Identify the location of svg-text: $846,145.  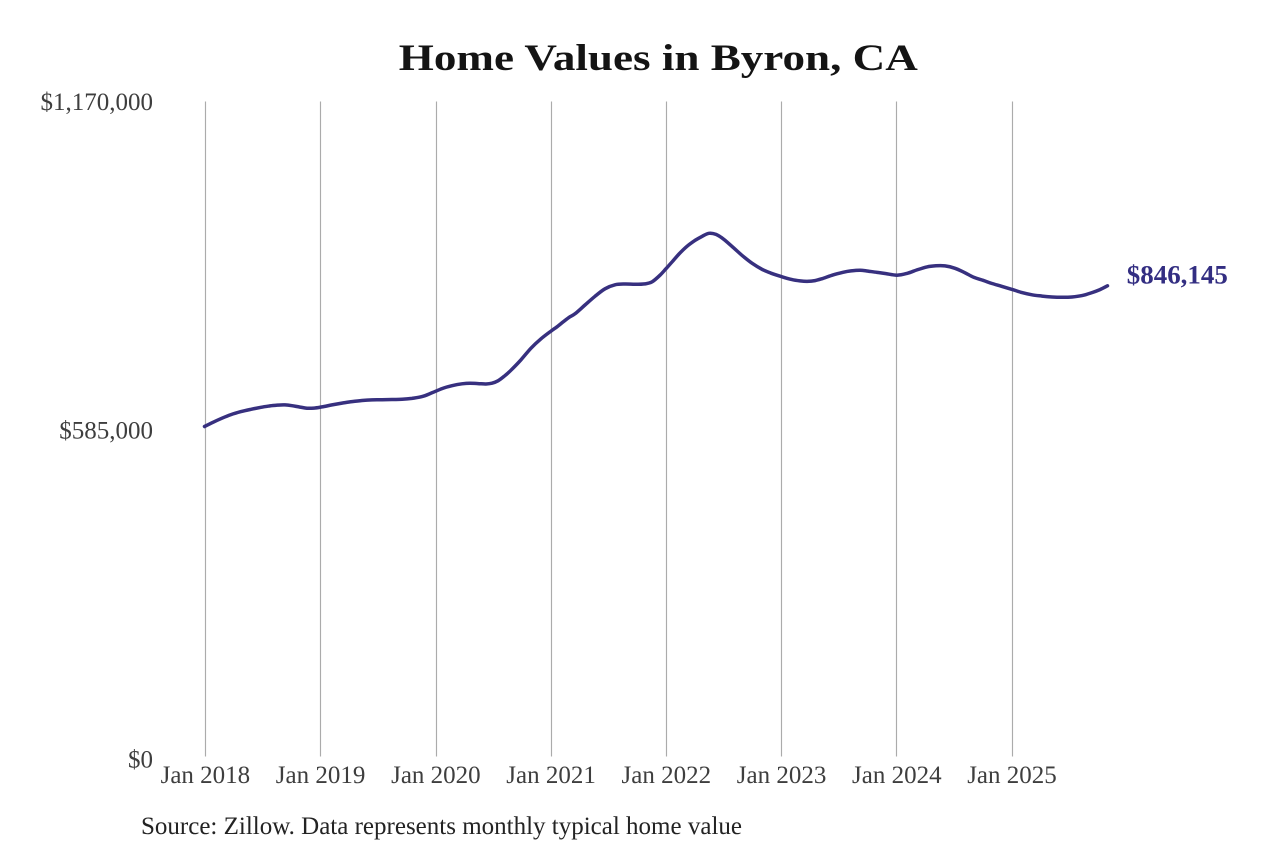
(1177, 274).